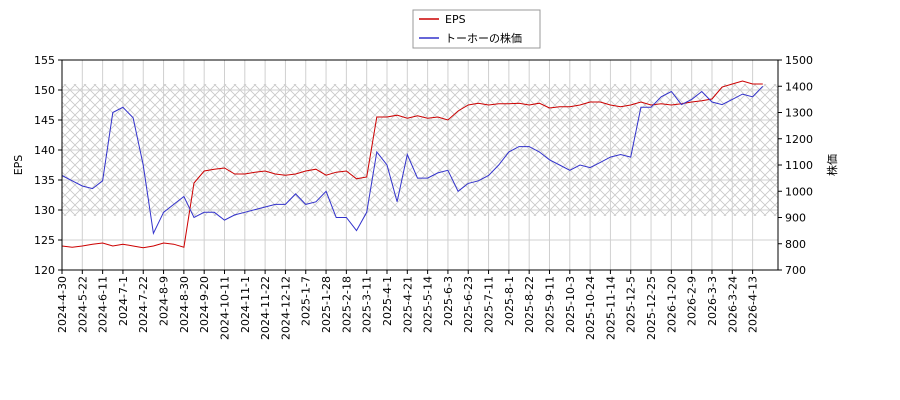 The image size is (900, 400). I want to click on x-tick-label: 2024-7-22, so click(143, 304).